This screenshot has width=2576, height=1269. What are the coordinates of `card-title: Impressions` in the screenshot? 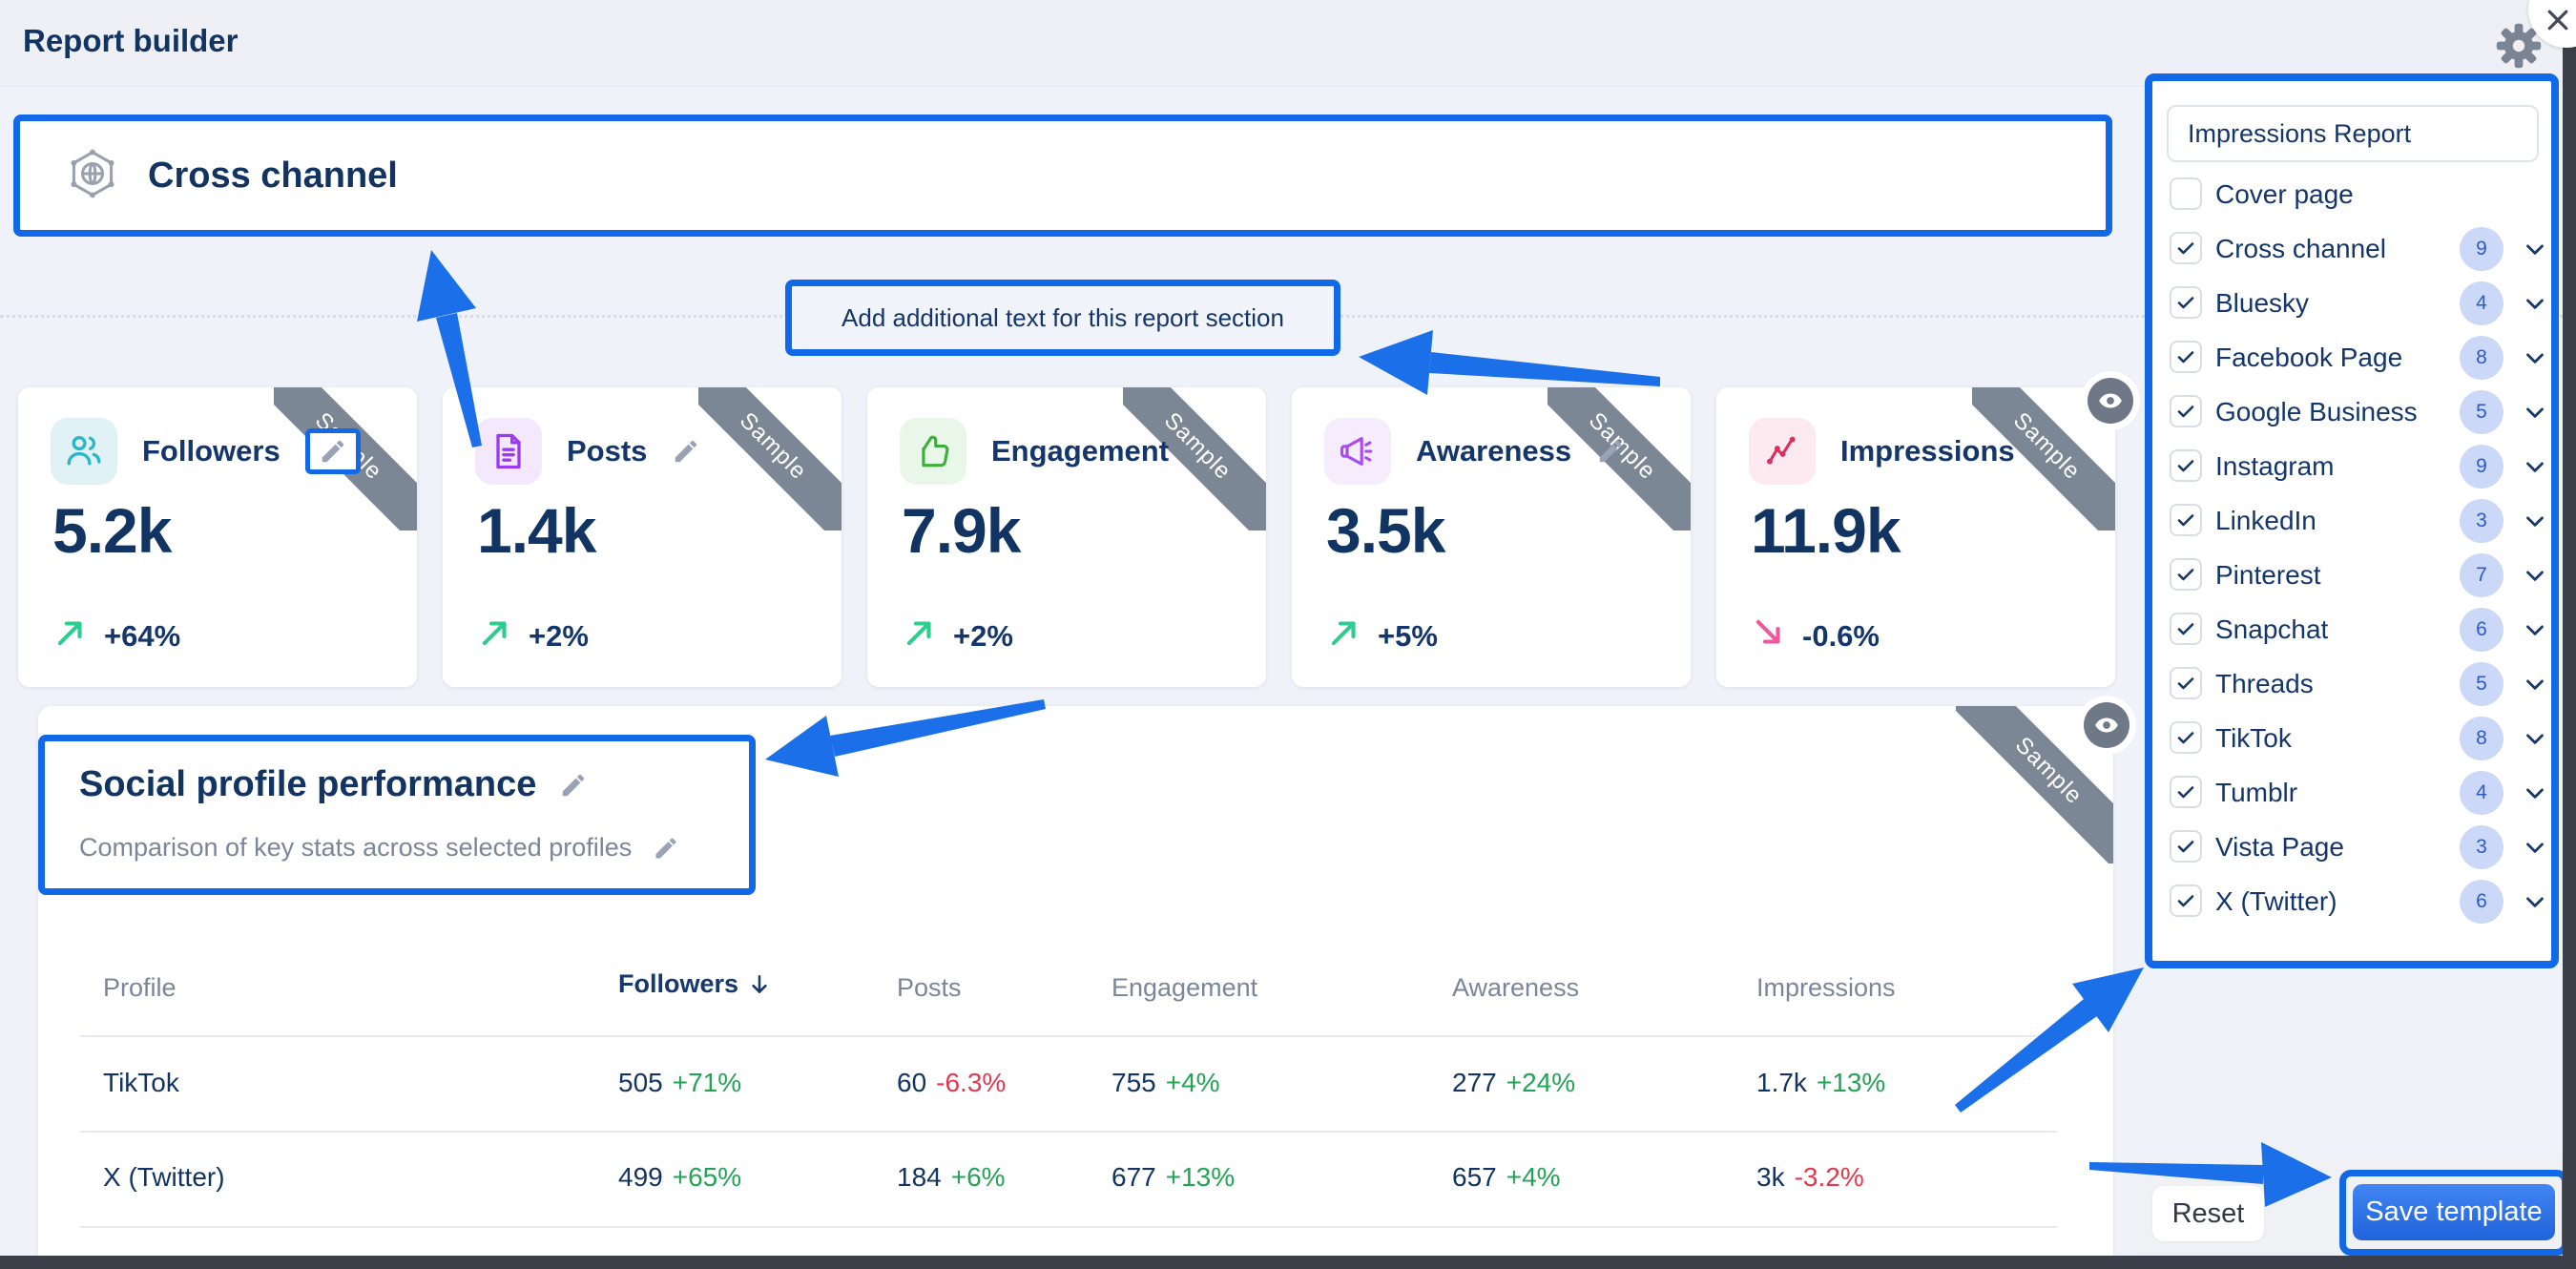 It's located at (1927, 451).